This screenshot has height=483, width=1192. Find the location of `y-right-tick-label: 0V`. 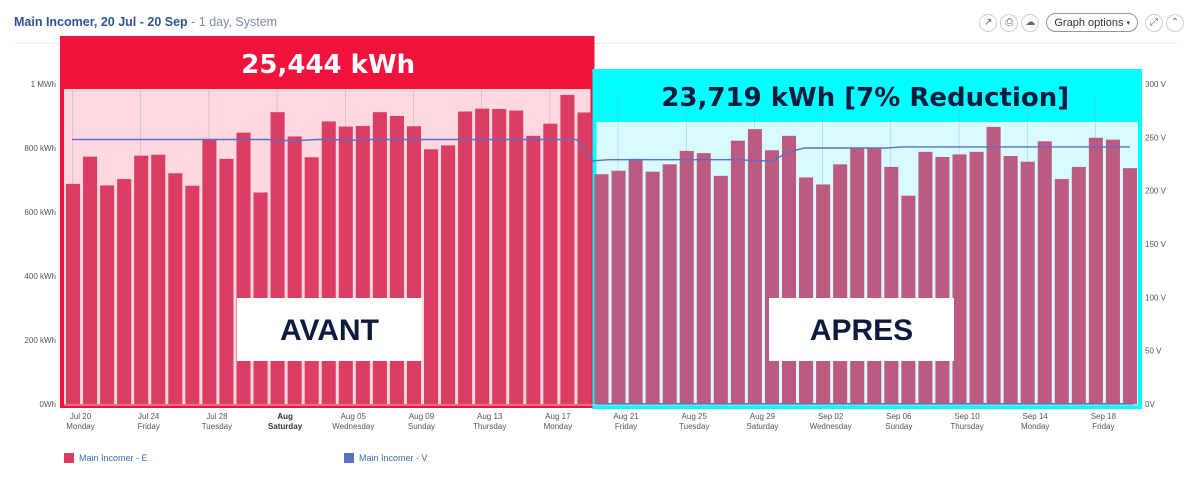

y-right-tick-label: 0V is located at coordinates (1150, 404).